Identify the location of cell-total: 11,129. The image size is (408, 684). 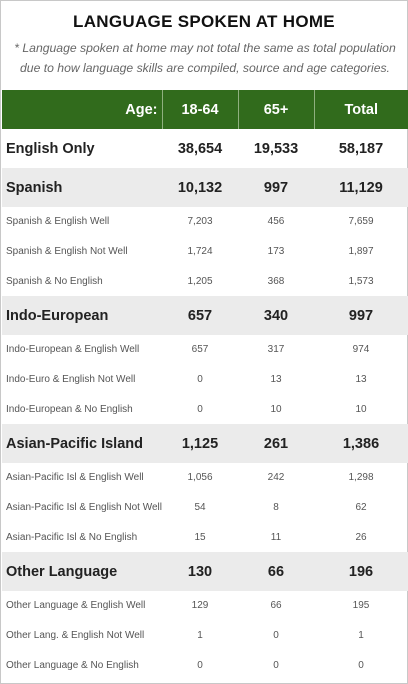
(361, 187).